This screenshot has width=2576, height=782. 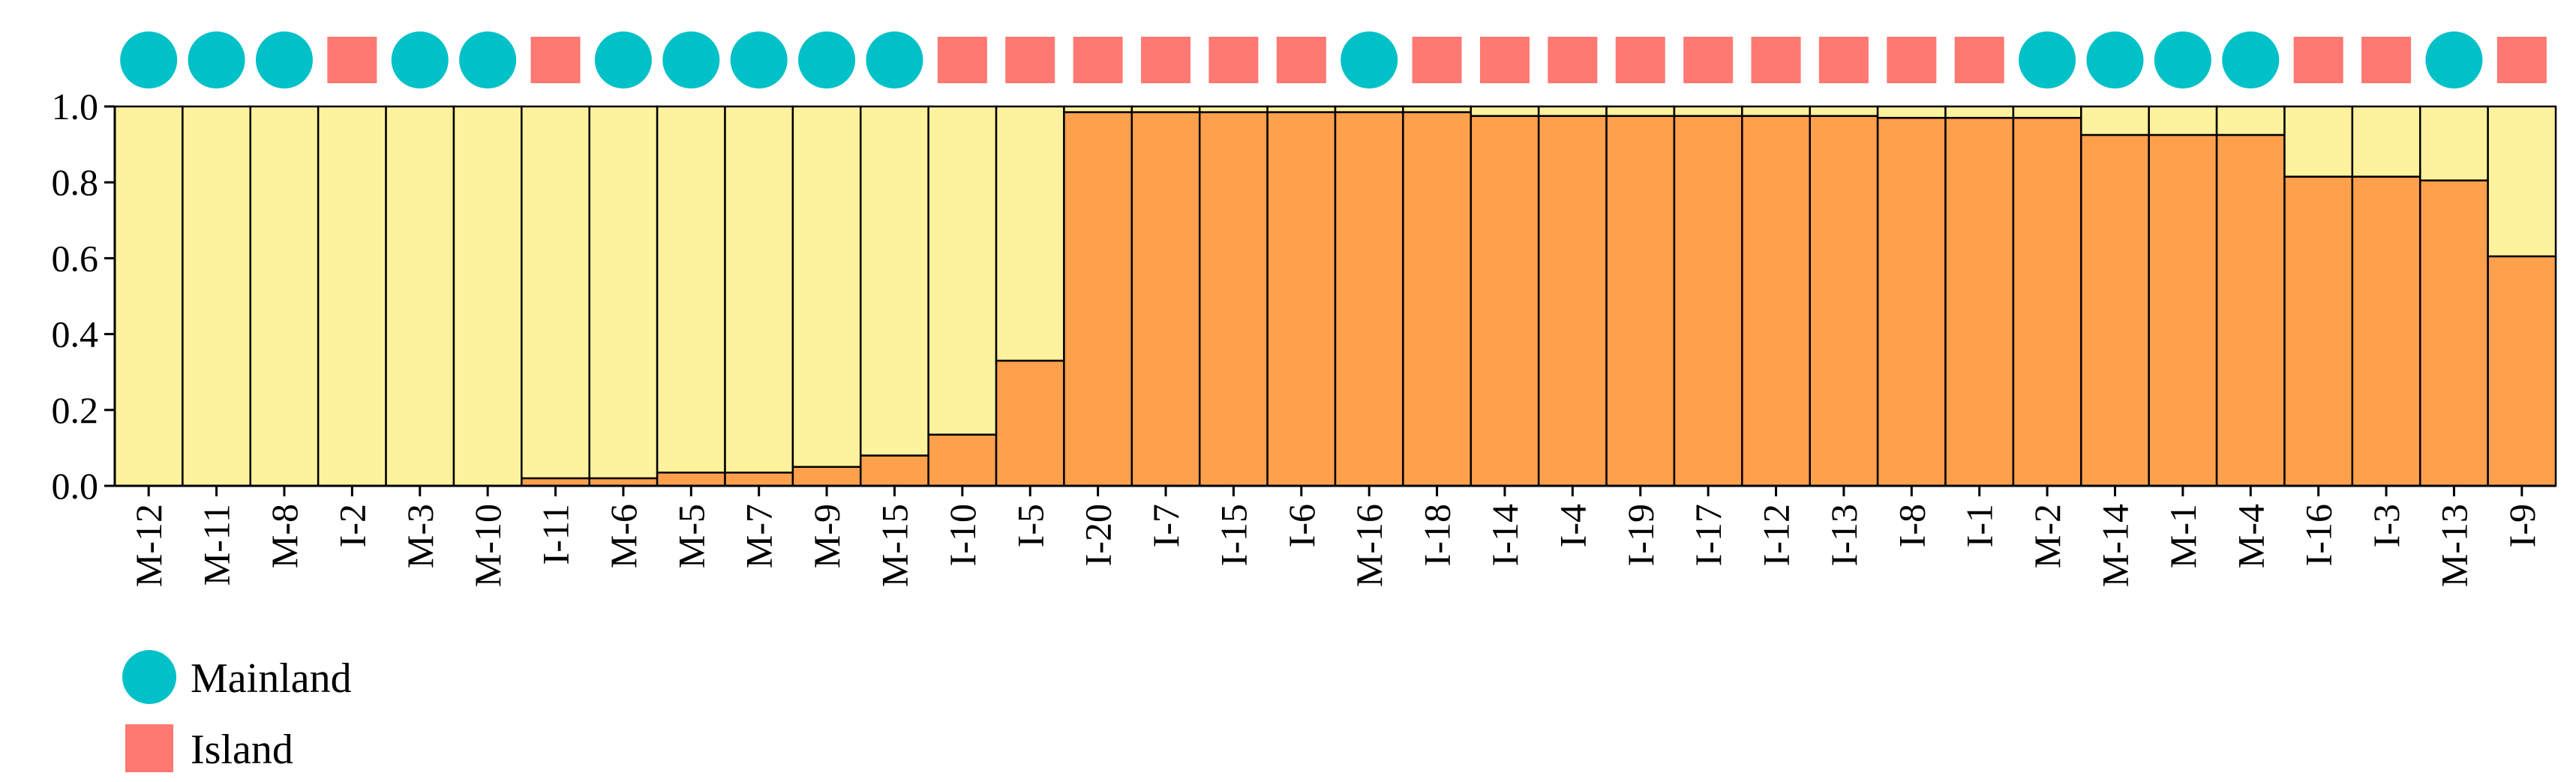 I want to click on x-tick-label: M-9, so click(x=827, y=536).